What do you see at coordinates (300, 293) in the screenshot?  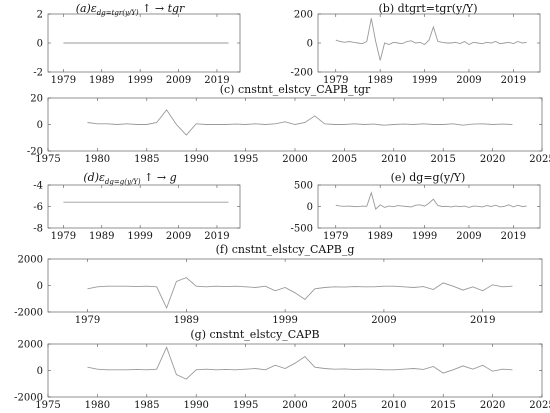 I see `panel-f-series-line` at bounding box center [300, 293].